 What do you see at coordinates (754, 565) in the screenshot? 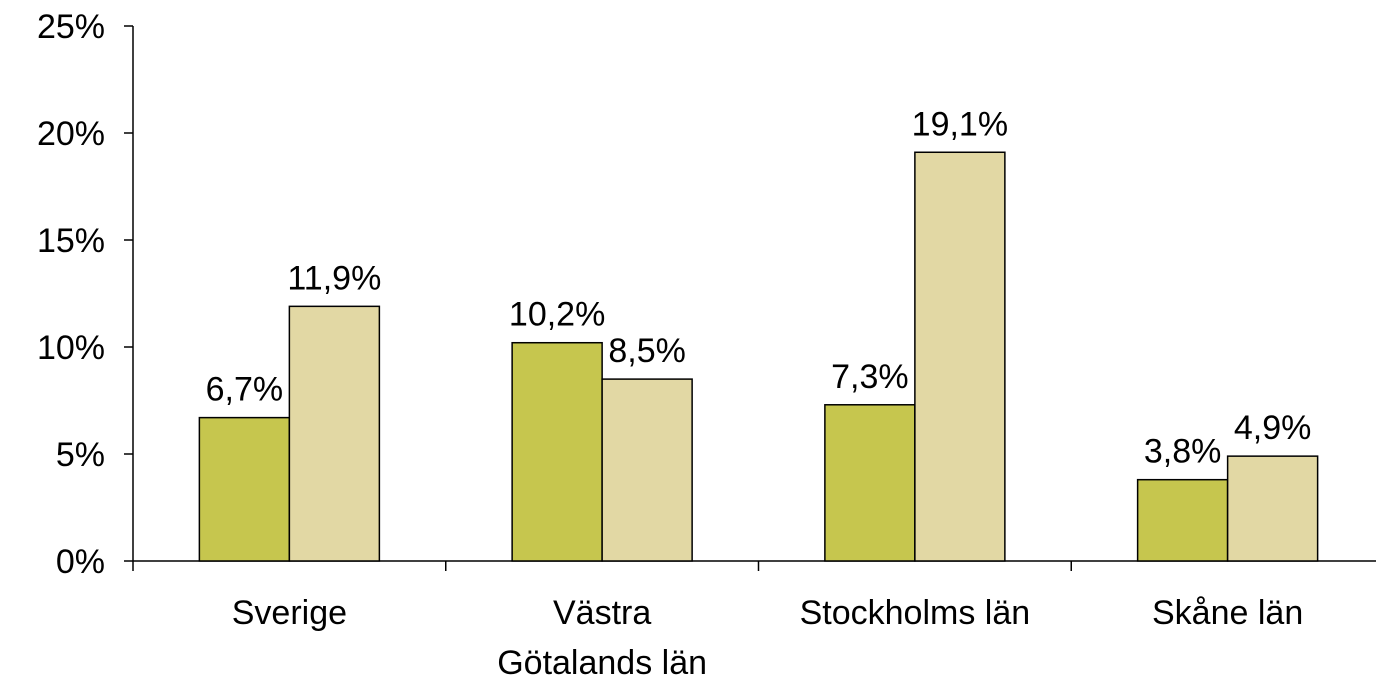
I see `x-axis` at bounding box center [754, 565].